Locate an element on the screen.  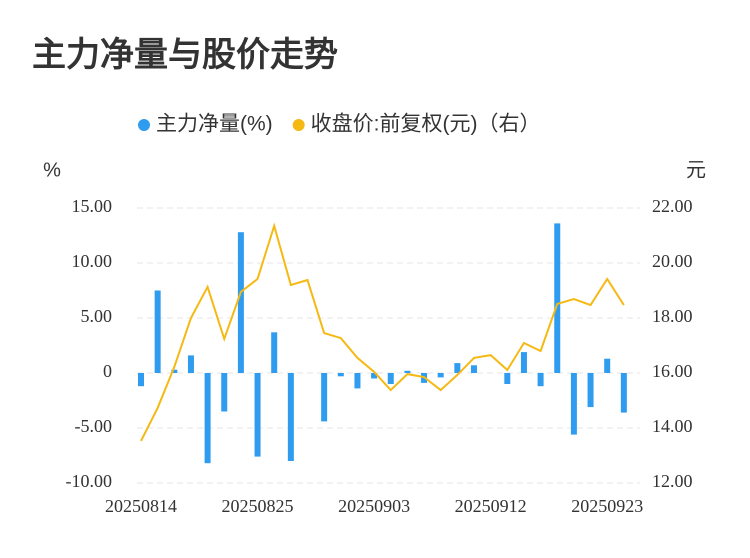
y2-tick-label: 16.00 is located at coordinates (672, 371).